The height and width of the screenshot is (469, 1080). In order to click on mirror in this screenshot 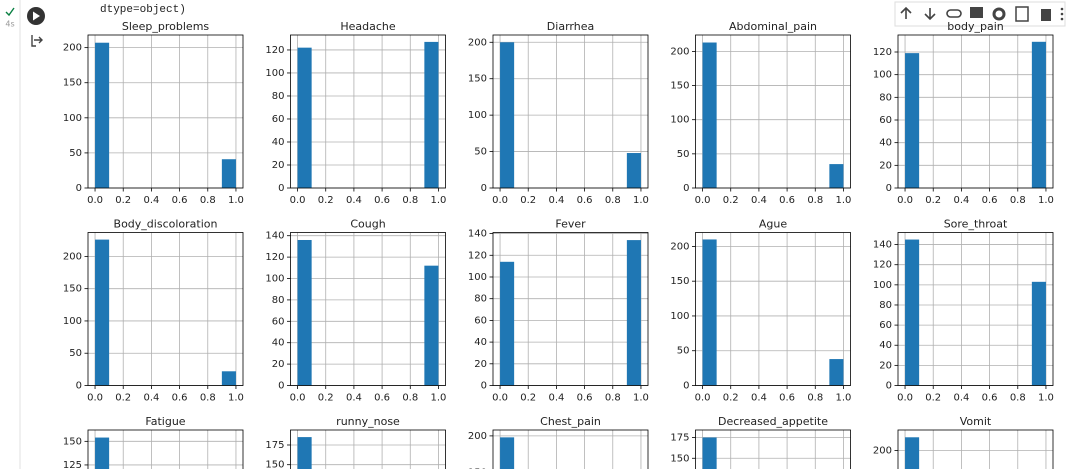, I will do `click(1022, 14)`.